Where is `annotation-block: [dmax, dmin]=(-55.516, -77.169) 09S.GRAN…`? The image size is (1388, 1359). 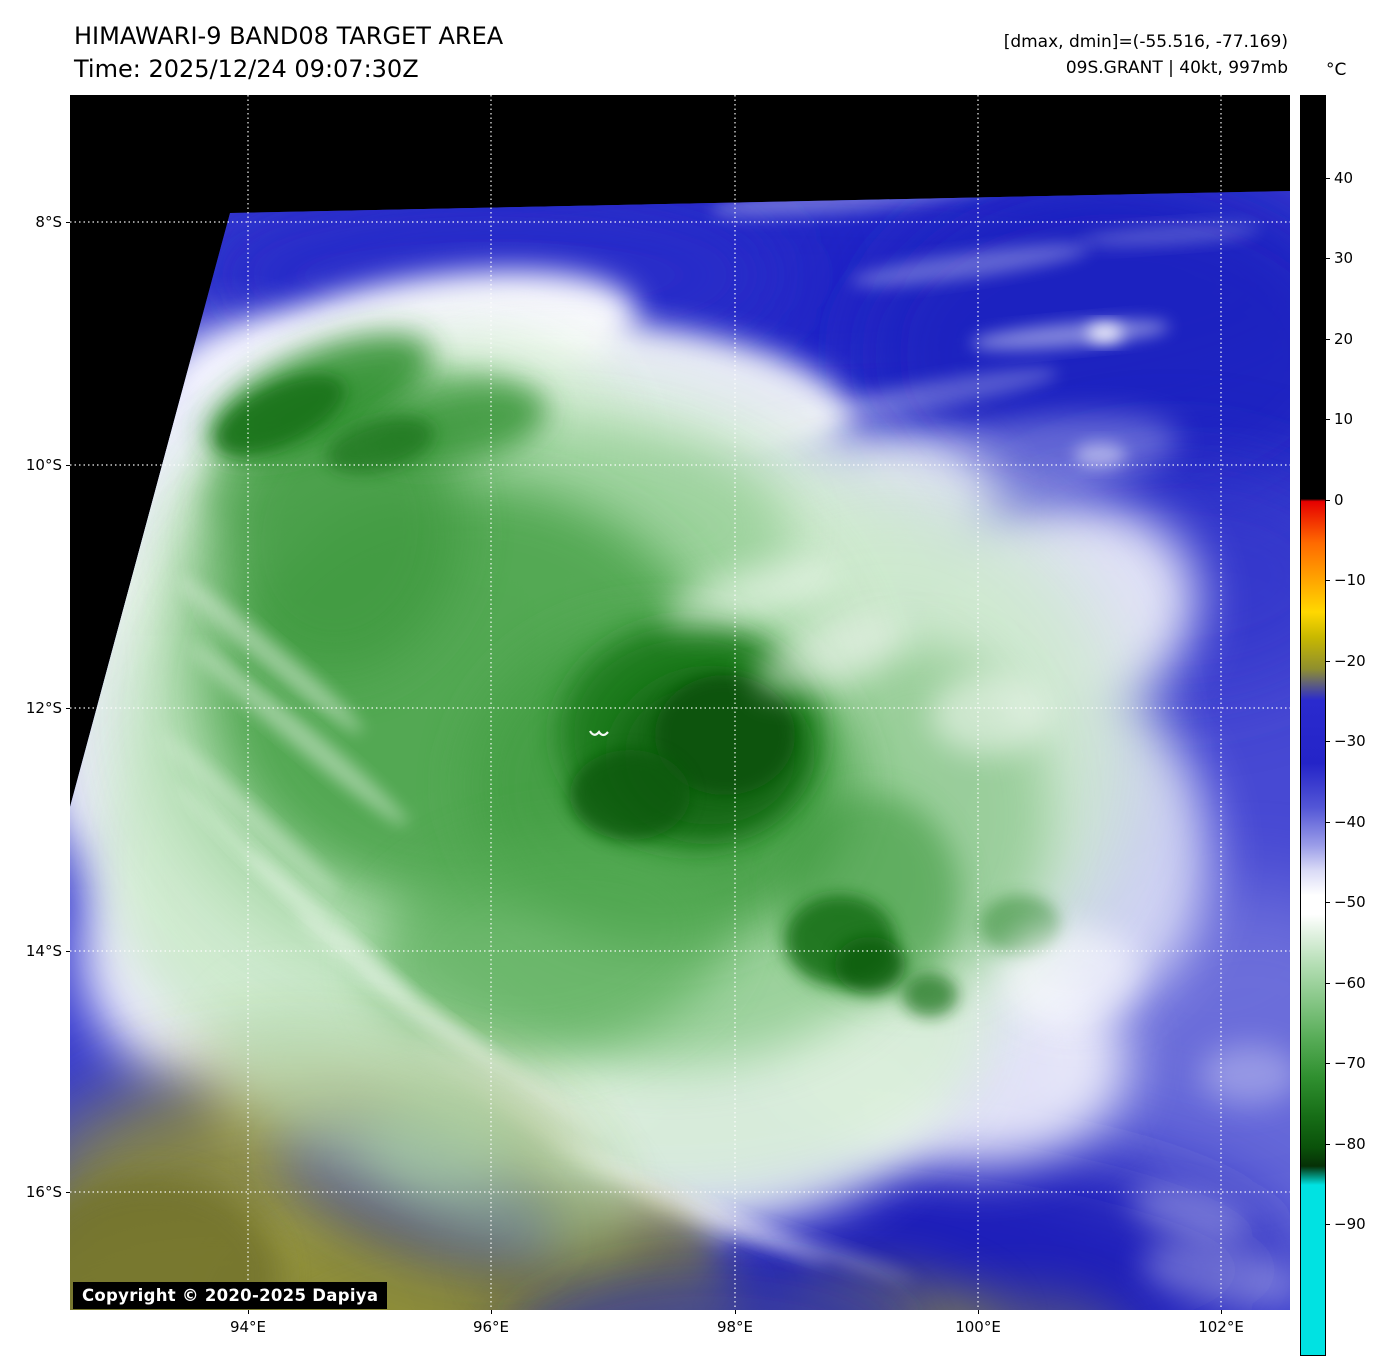 annotation-block: [dmax, dmin]=(-55.516, -77.169) 09S.GRAN… is located at coordinates (1146, 55).